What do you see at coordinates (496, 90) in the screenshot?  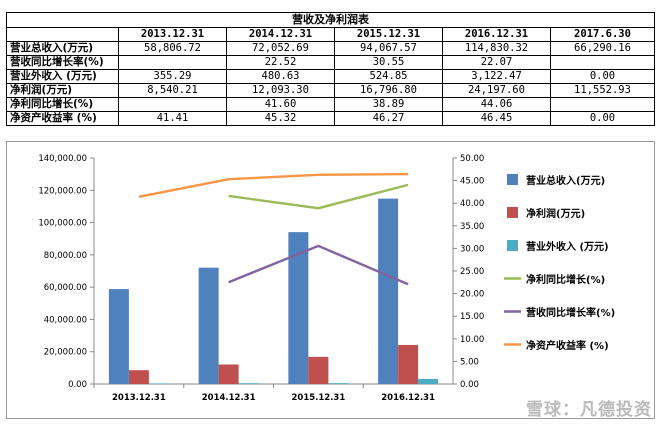 I see `table-cell: 24,197.60` at bounding box center [496, 90].